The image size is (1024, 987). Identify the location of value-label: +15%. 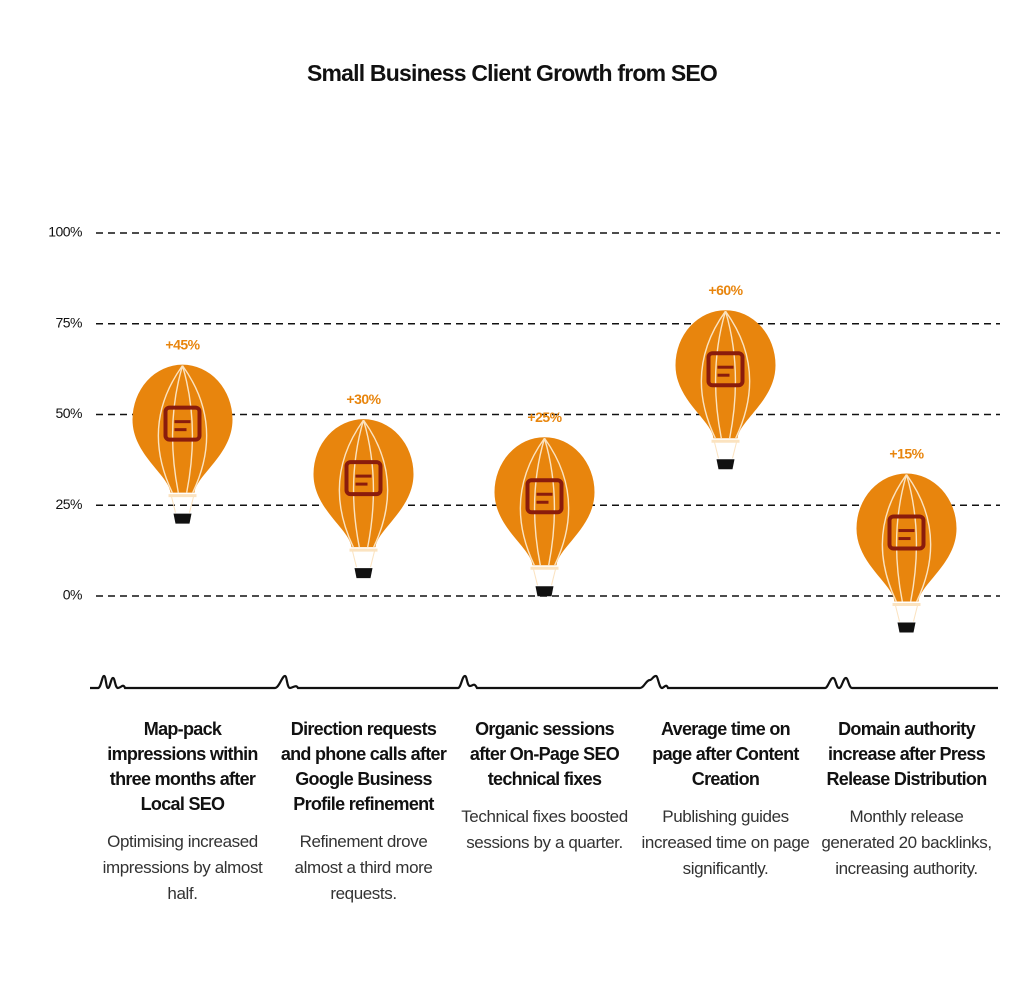
(906, 453).